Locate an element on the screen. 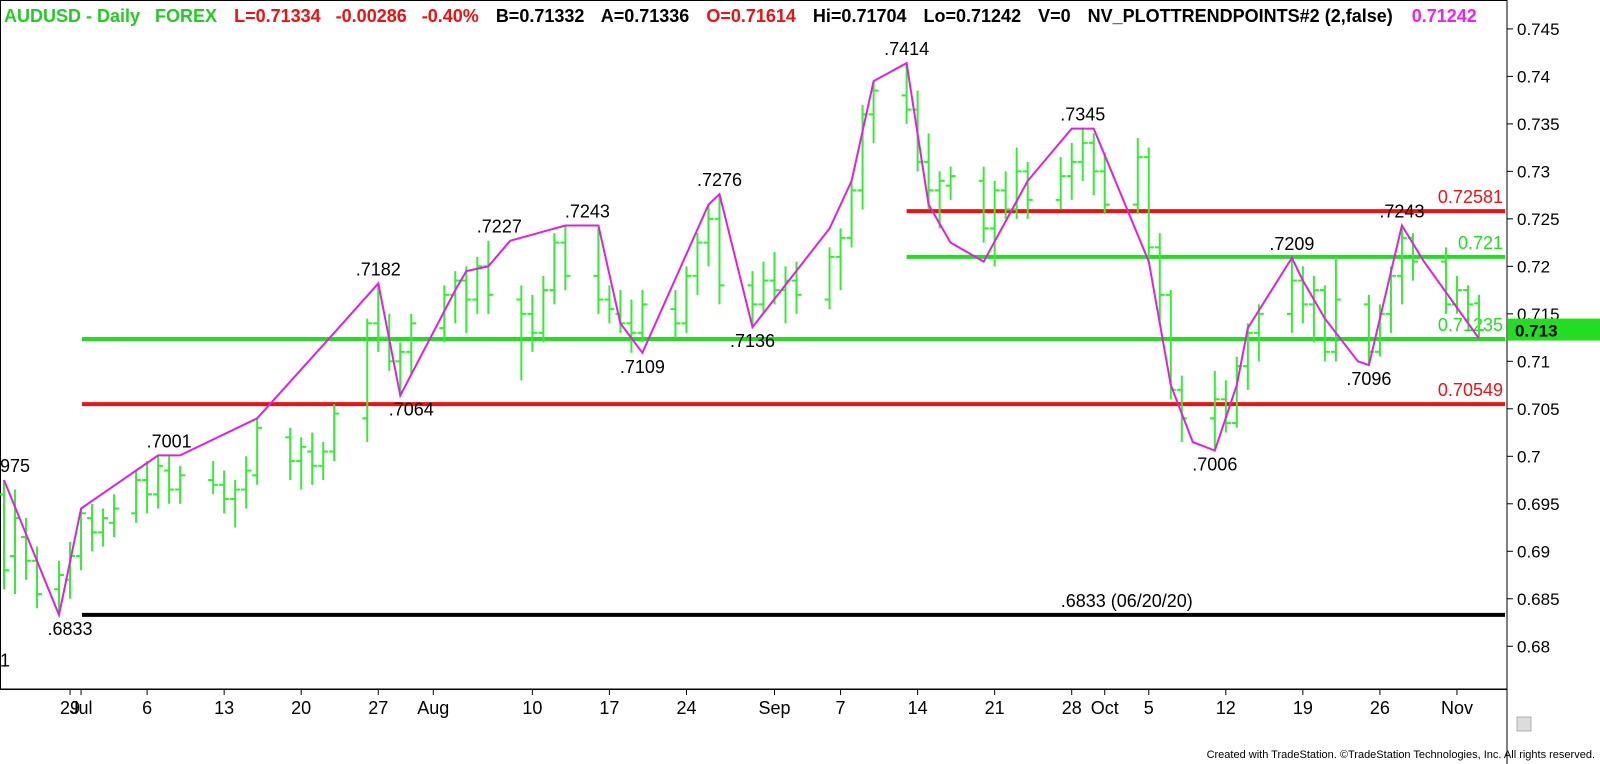 This screenshot has height=764, width=1600. last-price-marker is located at coordinates (1554, 329).